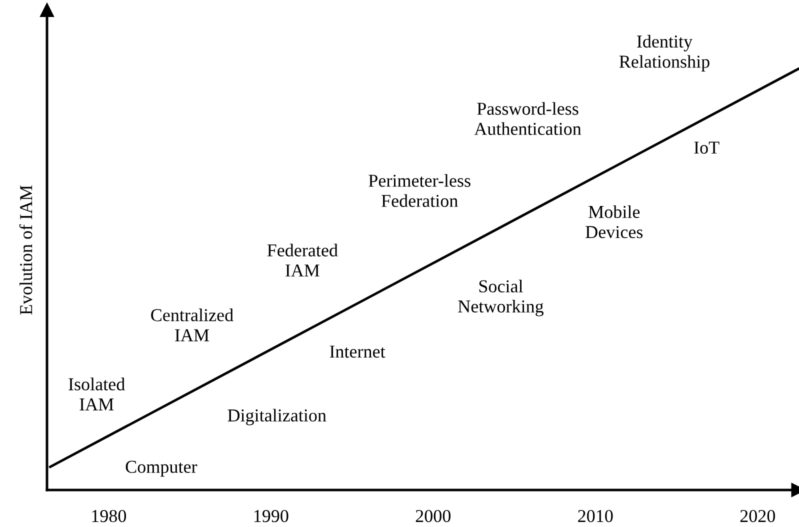  Describe the element at coordinates (162, 468) in the screenshot. I see `annotation: Computer` at that location.